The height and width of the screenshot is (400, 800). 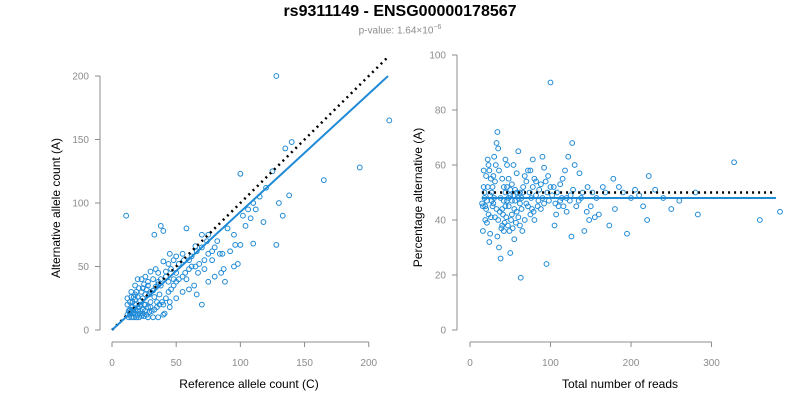 What do you see at coordinates (240, 363) in the screenshot?
I see `x-tick-label: 100` at bounding box center [240, 363].